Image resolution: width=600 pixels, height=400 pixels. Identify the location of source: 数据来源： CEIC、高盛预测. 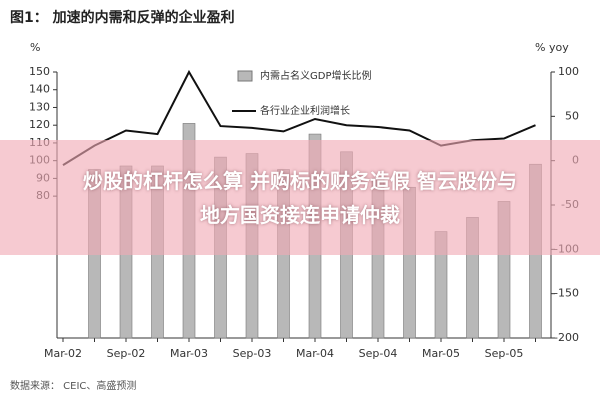
(73, 385).